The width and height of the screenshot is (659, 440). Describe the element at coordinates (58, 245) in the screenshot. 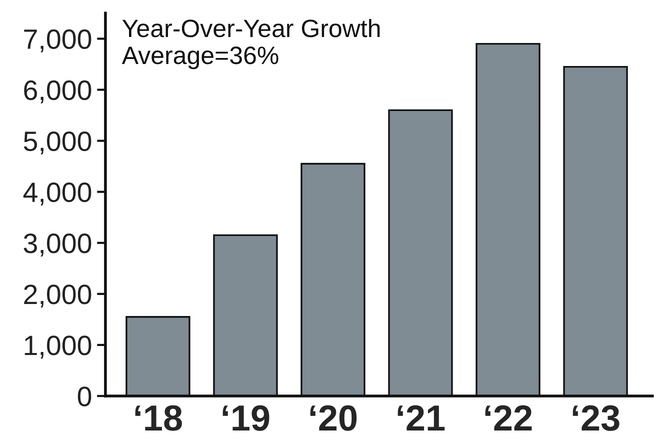

I see `y-tick-label: 3,000` at that location.